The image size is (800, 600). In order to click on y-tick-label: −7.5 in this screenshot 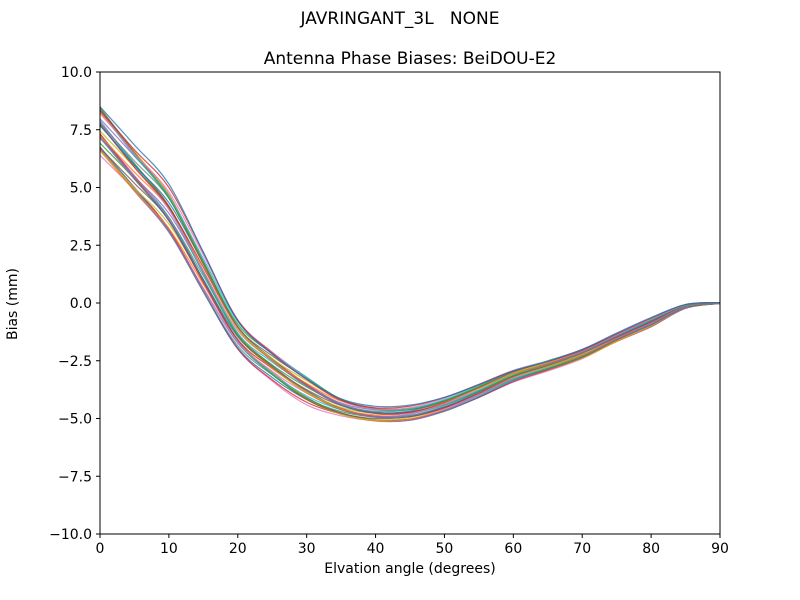, I will do `click(75, 477)`.